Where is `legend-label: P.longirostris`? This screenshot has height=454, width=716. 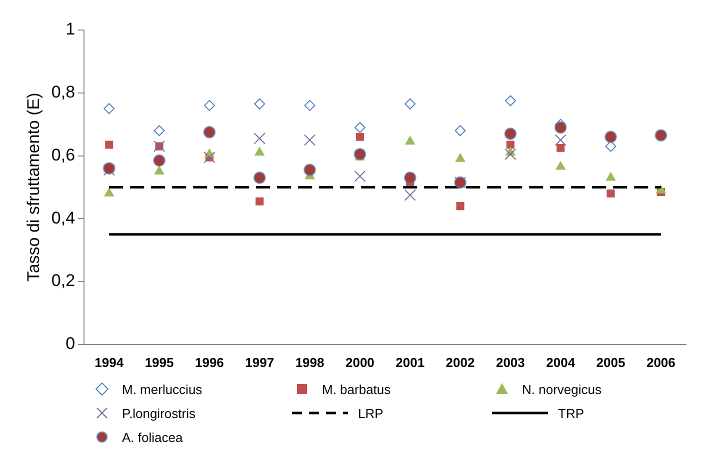 legend-label: P.longirostris is located at coordinates (159, 413).